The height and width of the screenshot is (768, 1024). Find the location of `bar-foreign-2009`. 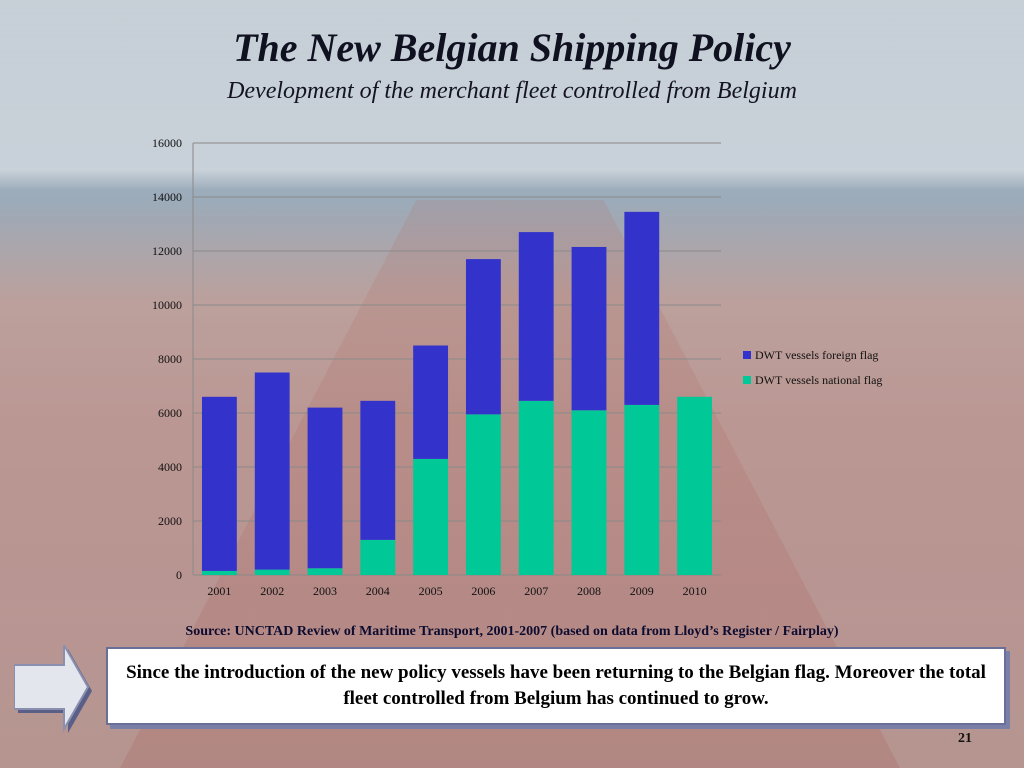

bar-foreign-2009 is located at coordinates (642, 308).